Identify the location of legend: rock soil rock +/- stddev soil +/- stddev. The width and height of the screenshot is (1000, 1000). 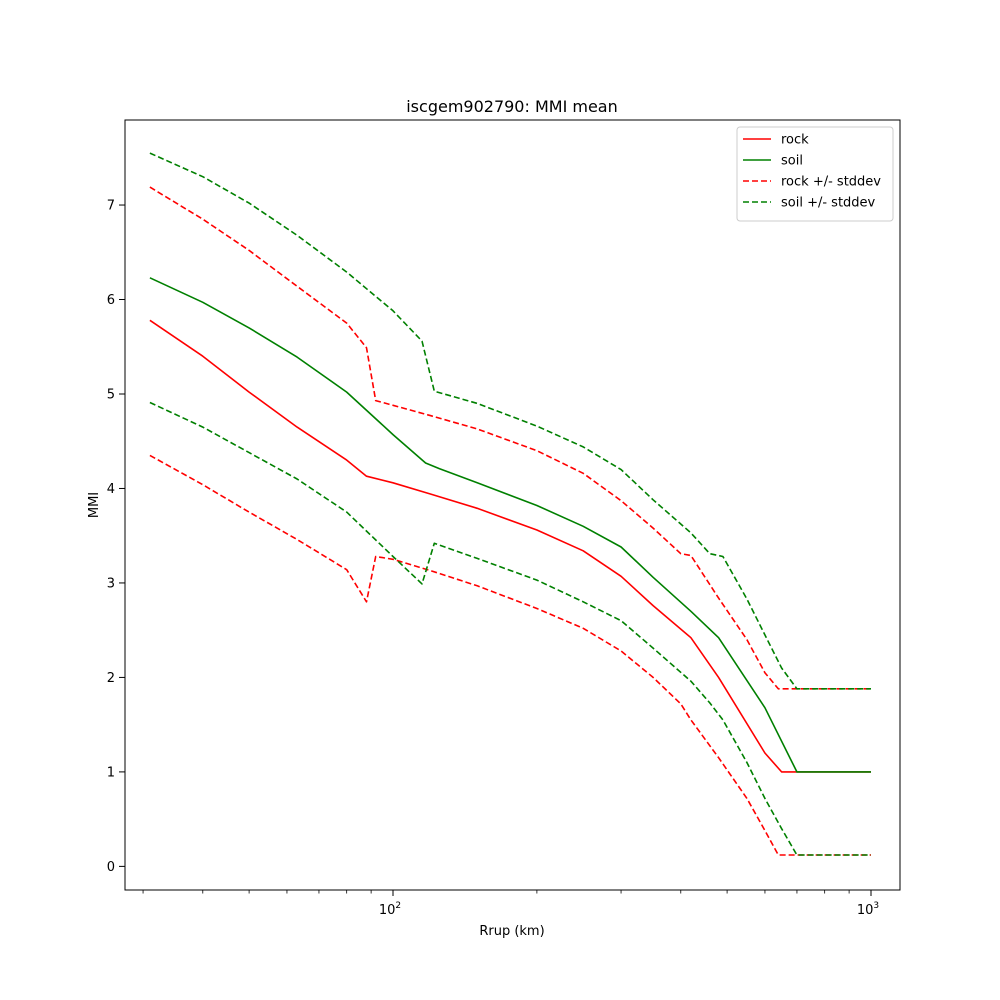
(815, 174).